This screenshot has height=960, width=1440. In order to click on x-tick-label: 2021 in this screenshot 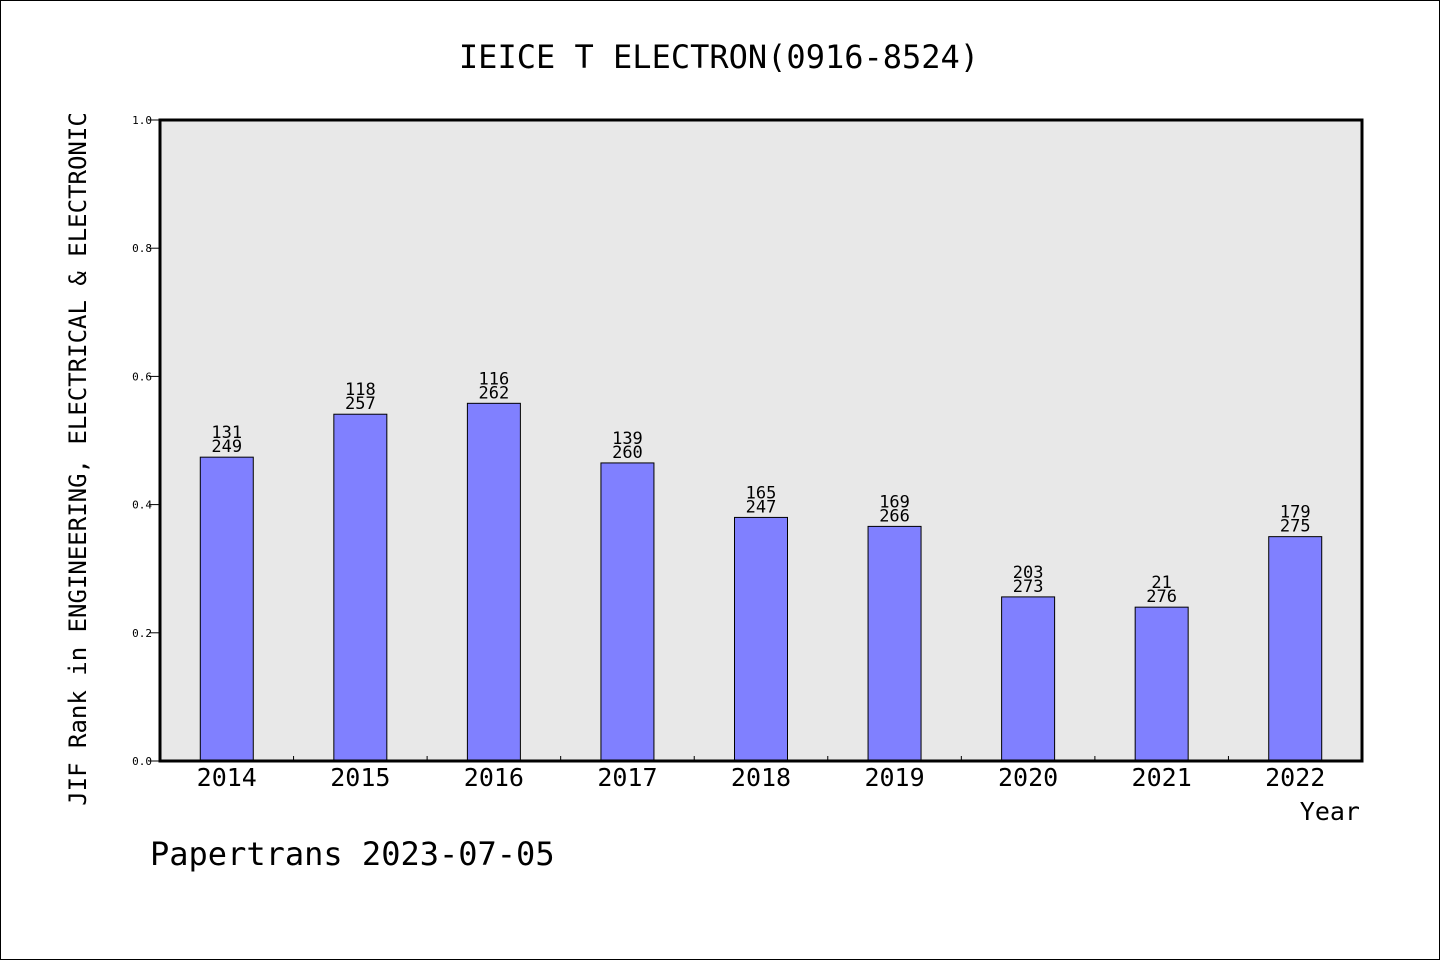, I will do `click(1162, 777)`.